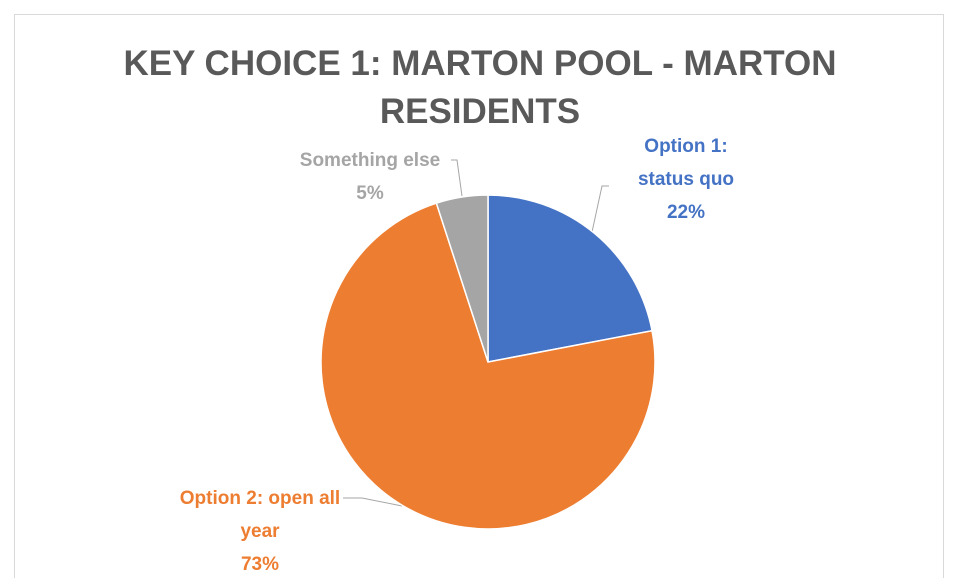  Describe the element at coordinates (260, 564) in the screenshot. I see `value-label: 73%` at that location.